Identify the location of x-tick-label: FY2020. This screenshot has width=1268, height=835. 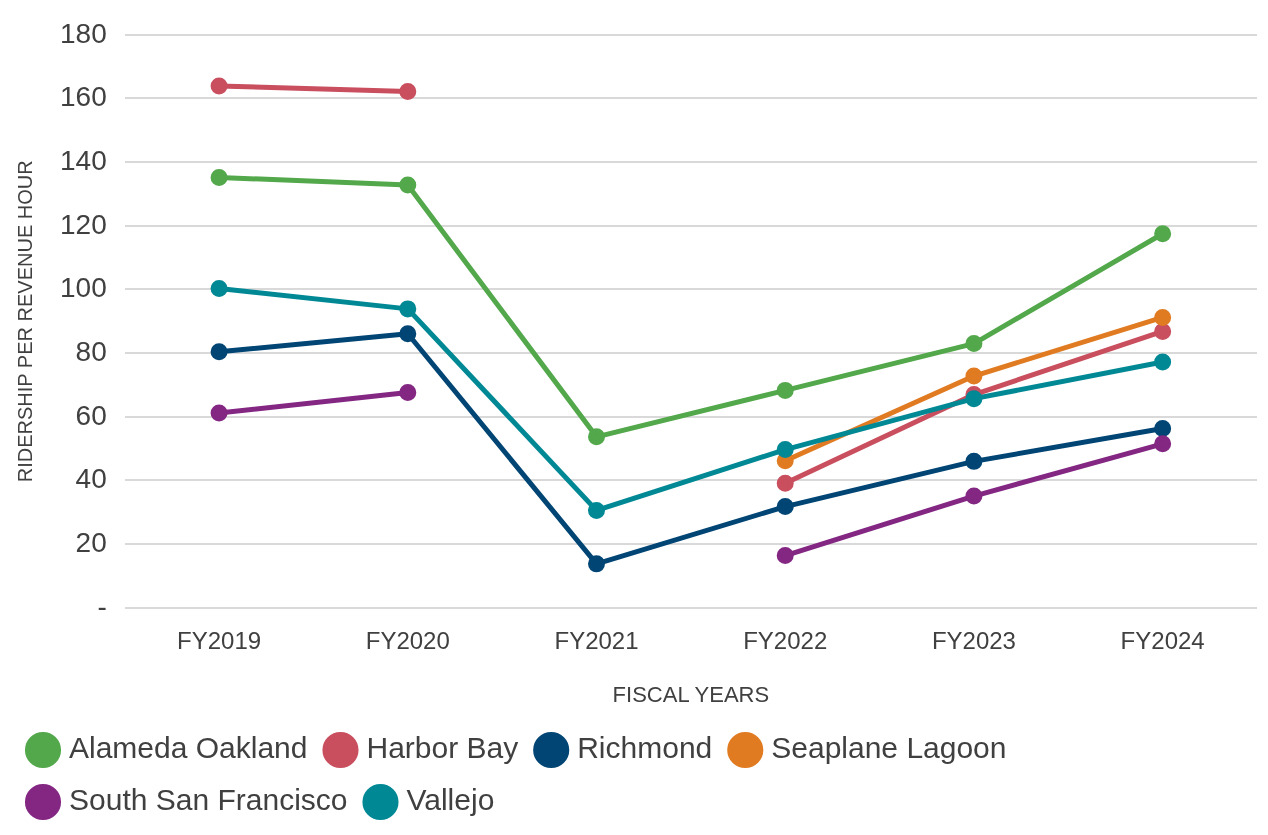
(407, 640).